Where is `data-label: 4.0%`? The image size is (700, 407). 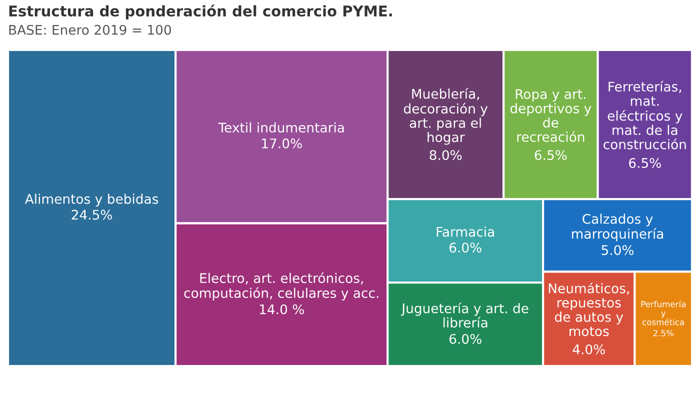 data-label: 4.0% is located at coordinates (588, 349).